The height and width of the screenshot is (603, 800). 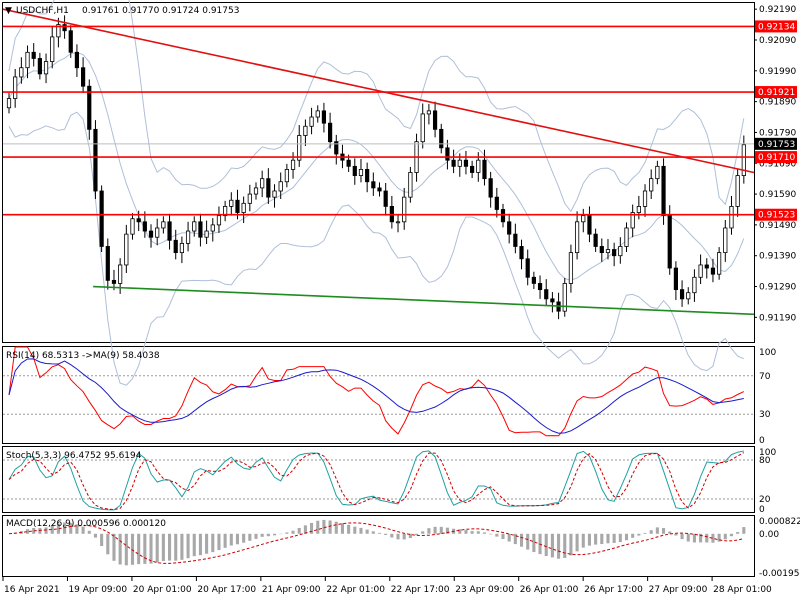 What do you see at coordinates (83, 356) in the screenshot?
I see `rsi-label: RSI(14) 68.5313 ->MA(9) 58.4038` at bounding box center [83, 356].